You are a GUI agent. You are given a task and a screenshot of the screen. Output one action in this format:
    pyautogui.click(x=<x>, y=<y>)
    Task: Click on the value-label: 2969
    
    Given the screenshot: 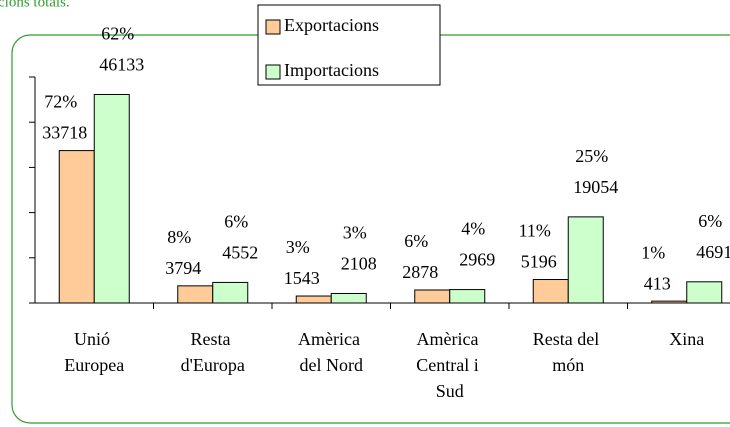 What is the action you would take?
    pyautogui.click(x=477, y=260)
    